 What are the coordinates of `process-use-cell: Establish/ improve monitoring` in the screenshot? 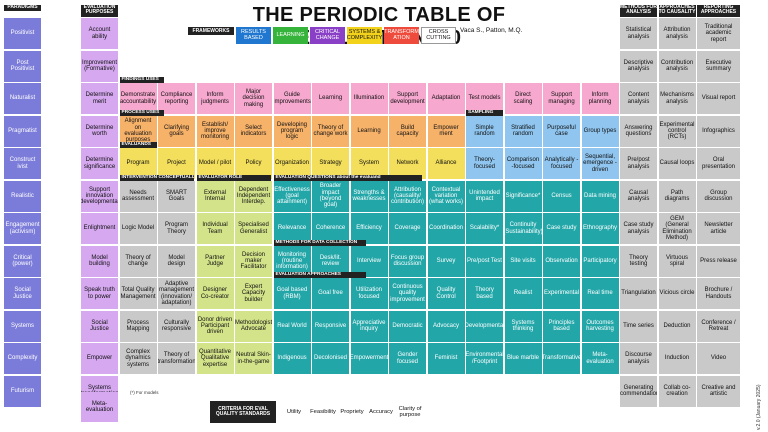 It's located at (215, 131).